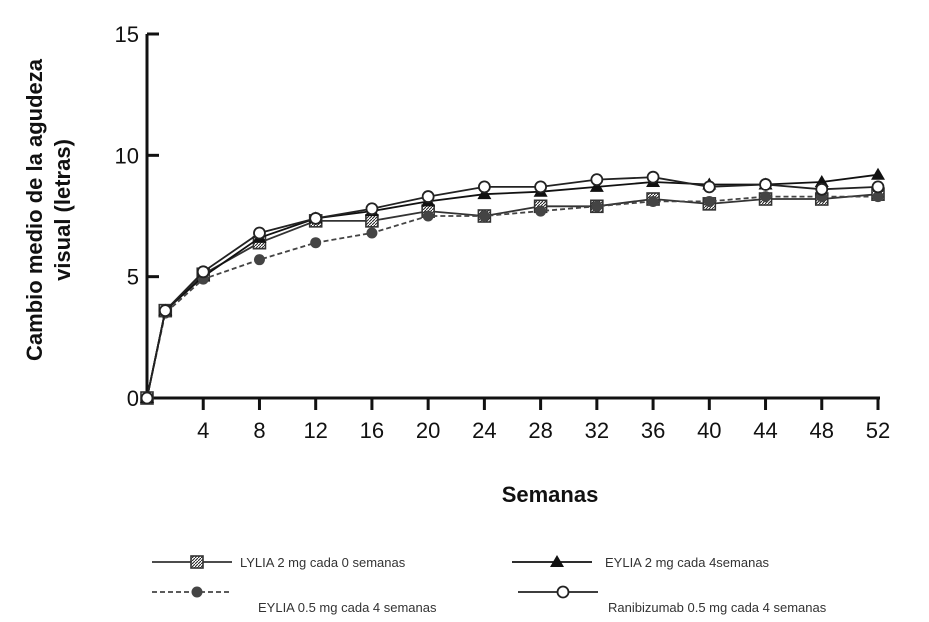  I want to click on y-tick-label: 0, so click(133, 398).